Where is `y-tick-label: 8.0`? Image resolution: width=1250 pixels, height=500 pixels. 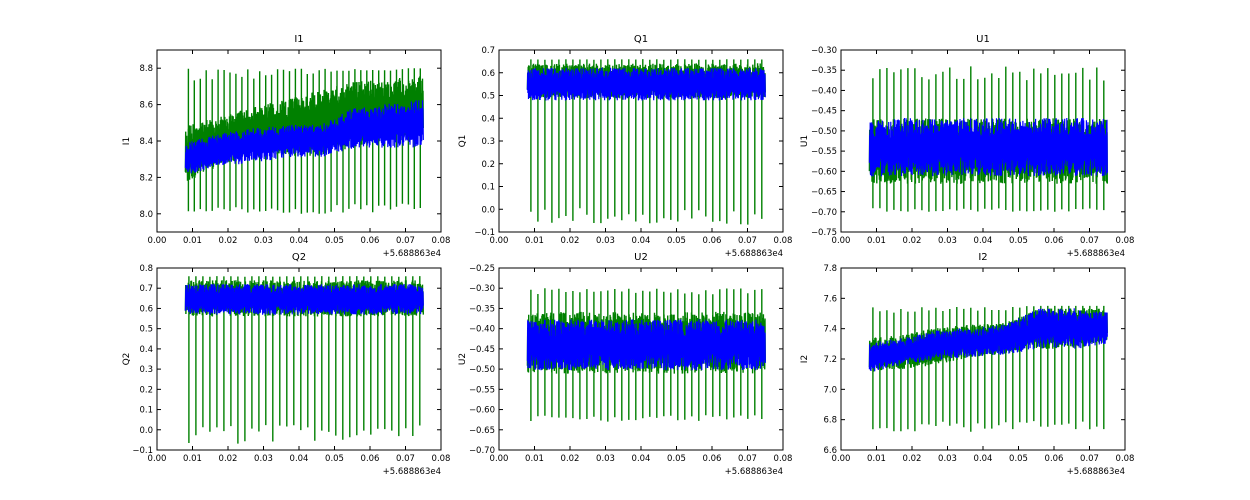
y-tick-label: 8.0 is located at coordinates (146, 215).